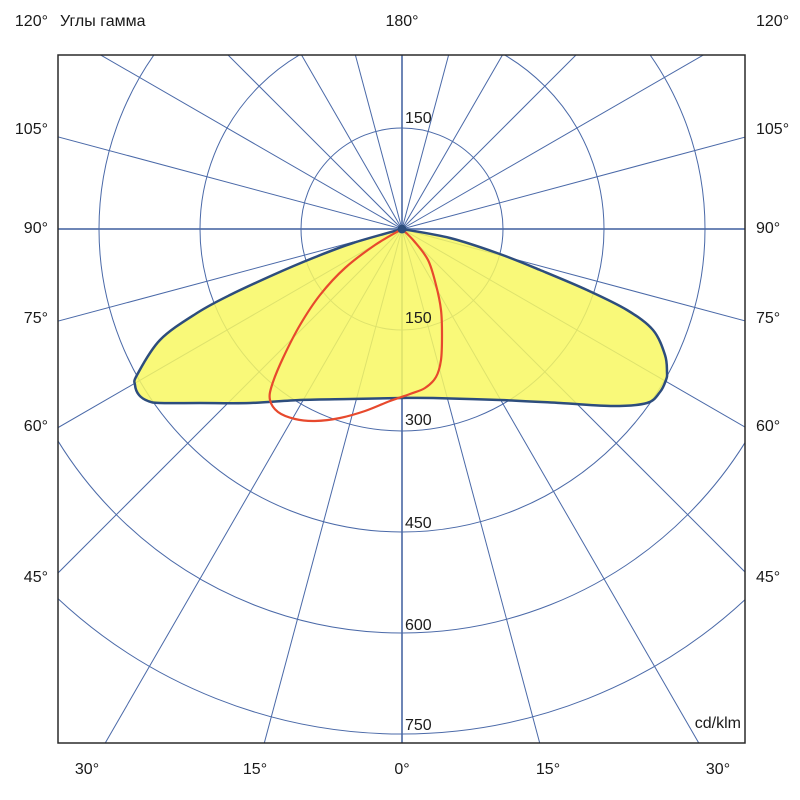 Image resolution: width=800 pixels, height=800 pixels. Describe the element at coordinates (402, 769) in the screenshot. I see `gamma-label-bottom-0: 0°` at that location.